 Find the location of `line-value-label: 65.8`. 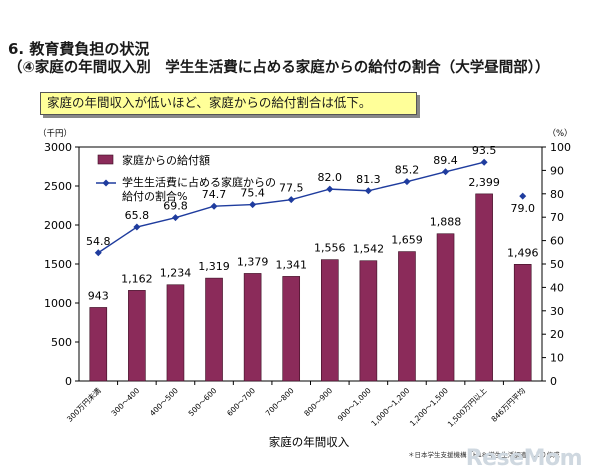

line-value-label: 65.8 is located at coordinates (137, 215).